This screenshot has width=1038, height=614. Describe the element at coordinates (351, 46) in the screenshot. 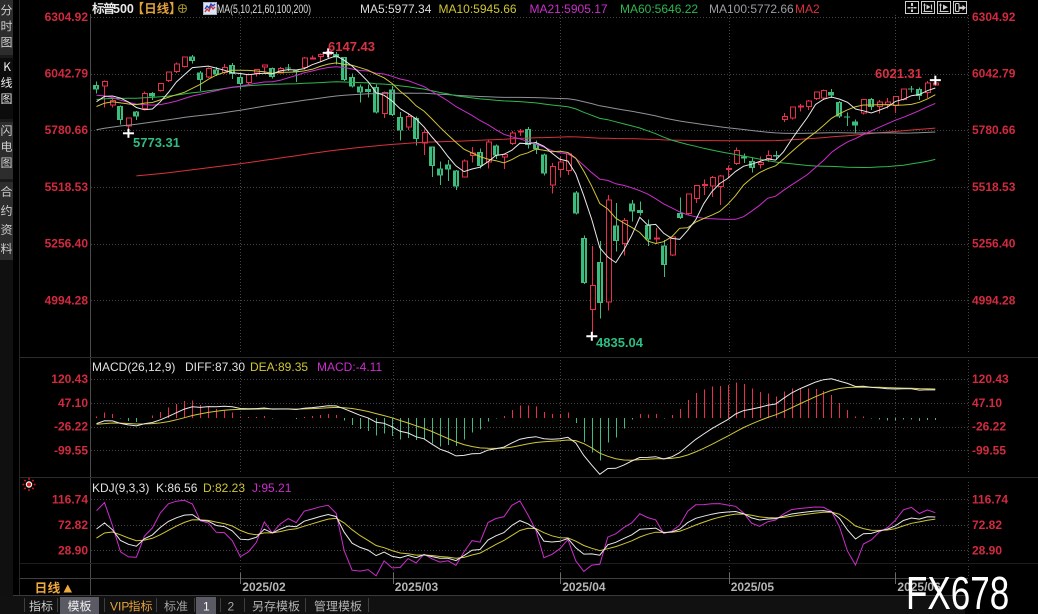

I see `svg-text: 6147.43` at that location.